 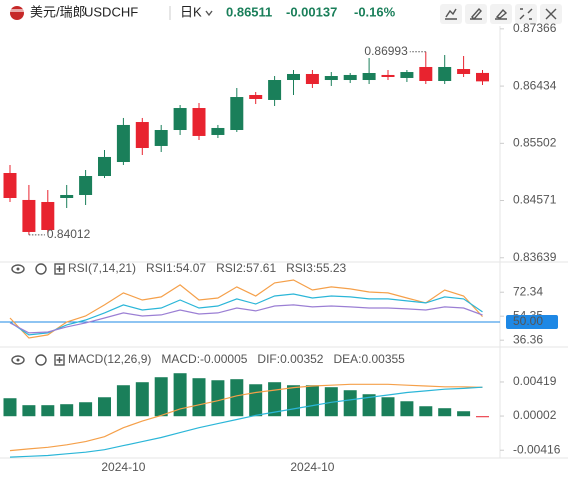 What do you see at coordinates (17, 13) in the screenshot?
I see `flag-icon` at bounding box center [17, 13].